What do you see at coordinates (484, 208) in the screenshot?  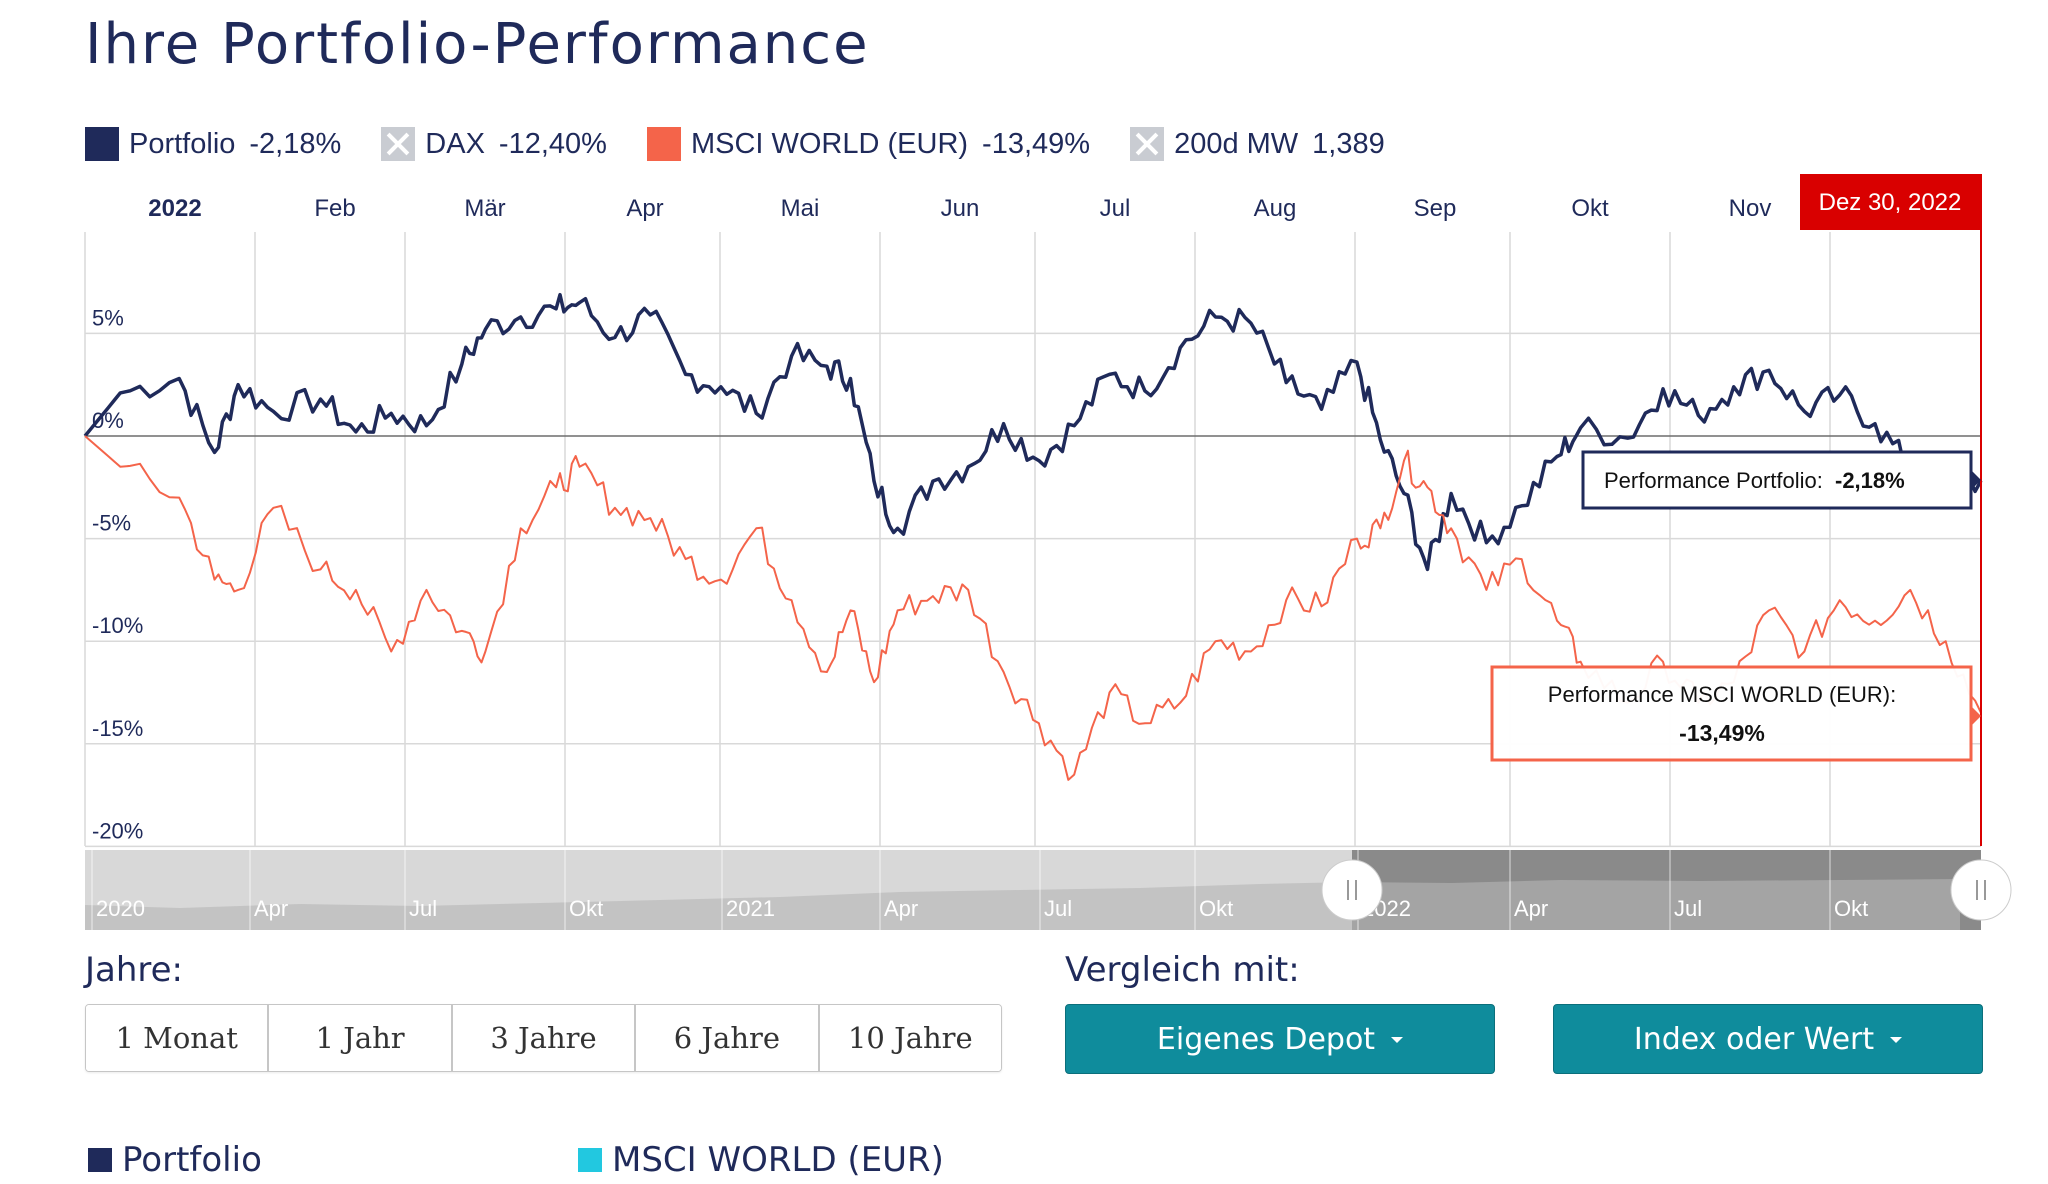 I see `x-tick-label: Mär` at bounding box center [484, 208].